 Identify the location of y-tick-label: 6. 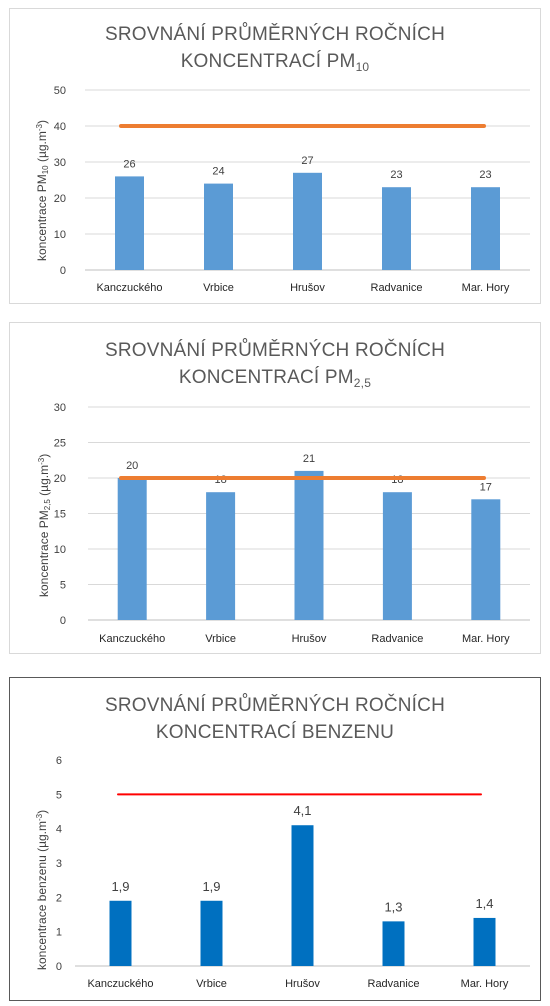
(59, 761).